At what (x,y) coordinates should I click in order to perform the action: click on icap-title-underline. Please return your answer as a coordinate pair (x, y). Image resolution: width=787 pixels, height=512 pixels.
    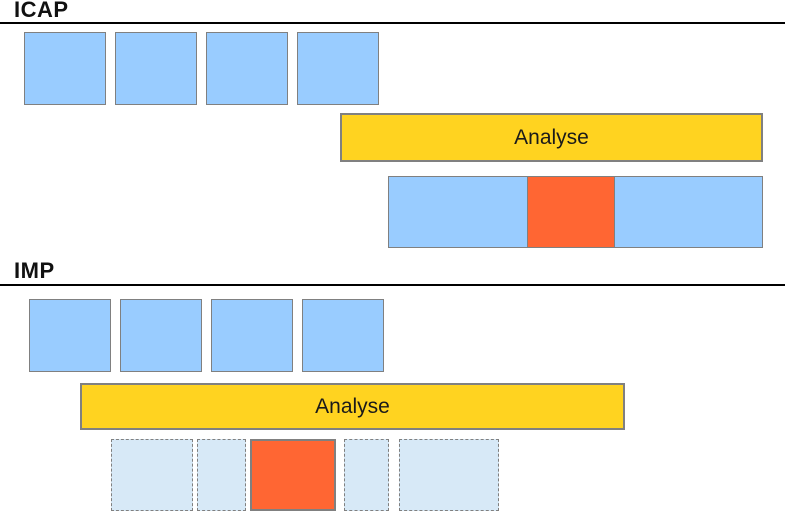
    Looking at the image, I should click on (392, 23).